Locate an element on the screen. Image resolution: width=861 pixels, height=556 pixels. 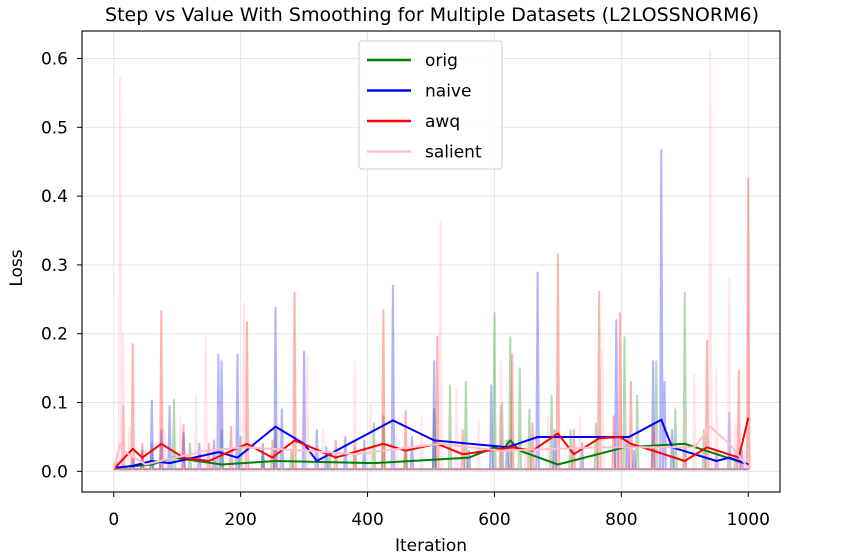
orig-smoothed-line is located at coordinates (431, 454).